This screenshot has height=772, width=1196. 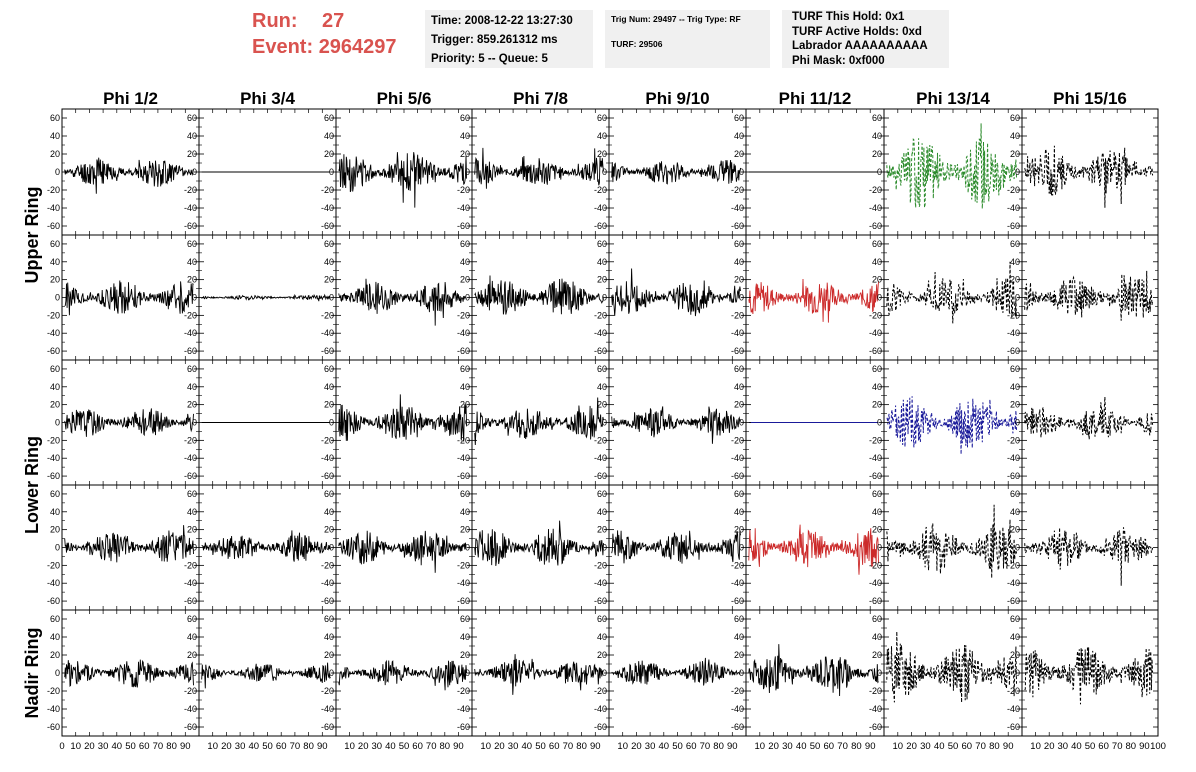 What do you see at coordinates (857, 31) in the screenshot?
I see `turf-active-holds-text: TURF Active Holds: 0xd` at bounding box center [857, 31].